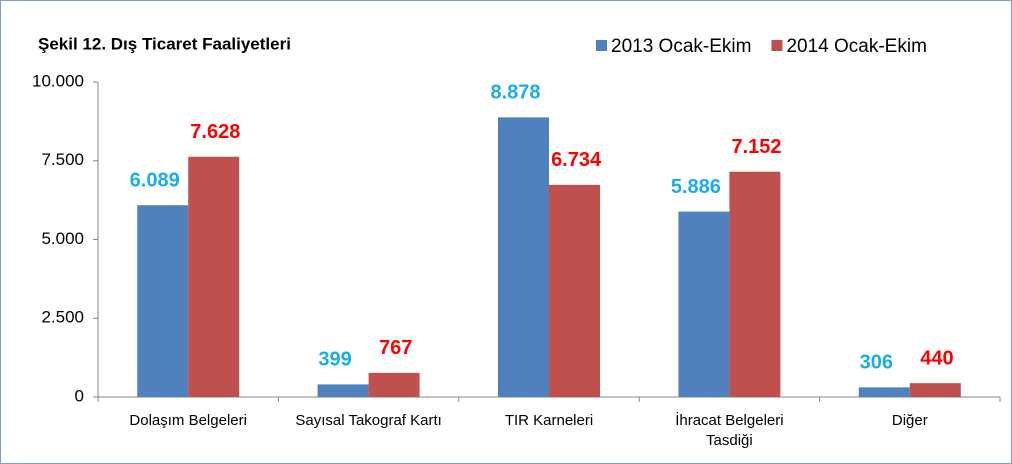 The height and width of the screenshot is (464, 1012). Describe the element at coordinates (681, 46) in the screenshot. I see `legend-label: 2013 Ocak-Ekim` at that location.